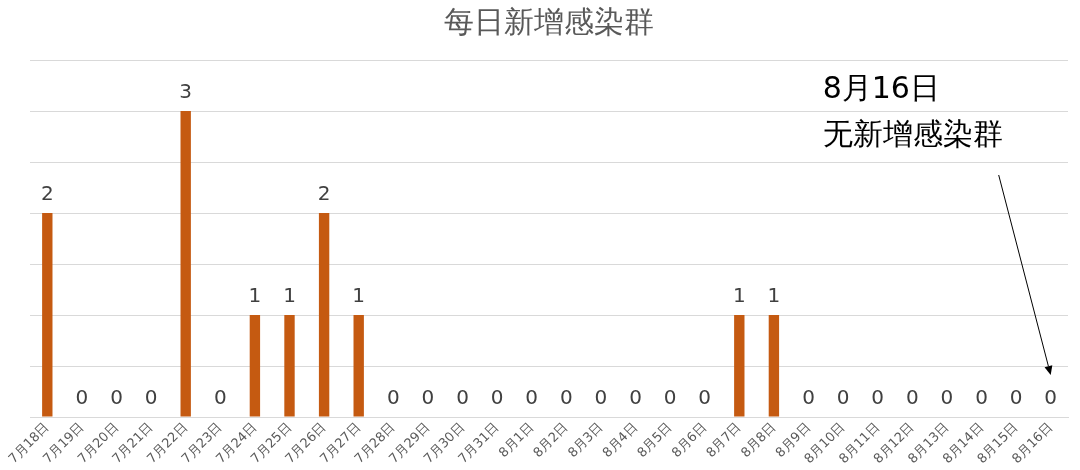  Describe the element at coordinates (549, 21) in the screenshot. I see `chart-title: 每日新增感染群` at that location.